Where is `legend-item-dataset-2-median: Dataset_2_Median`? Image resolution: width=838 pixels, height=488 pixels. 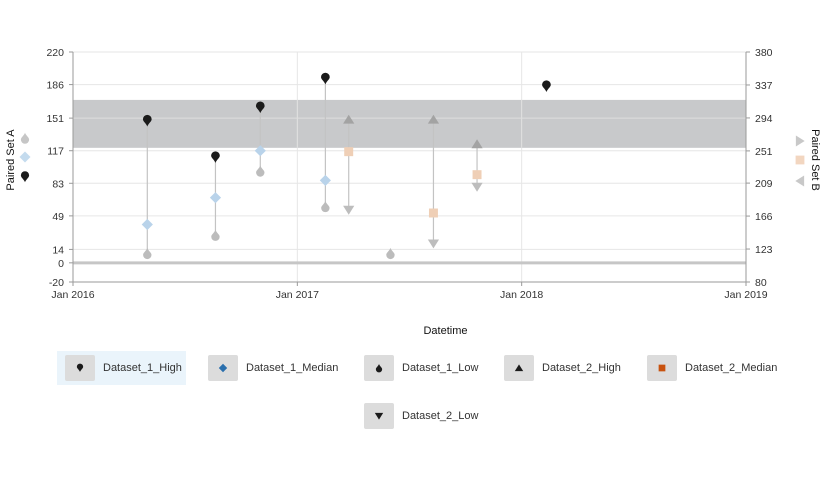 legend-item-dataset-2-median: Dataset_2_Median is located at coordinates (714, 368).